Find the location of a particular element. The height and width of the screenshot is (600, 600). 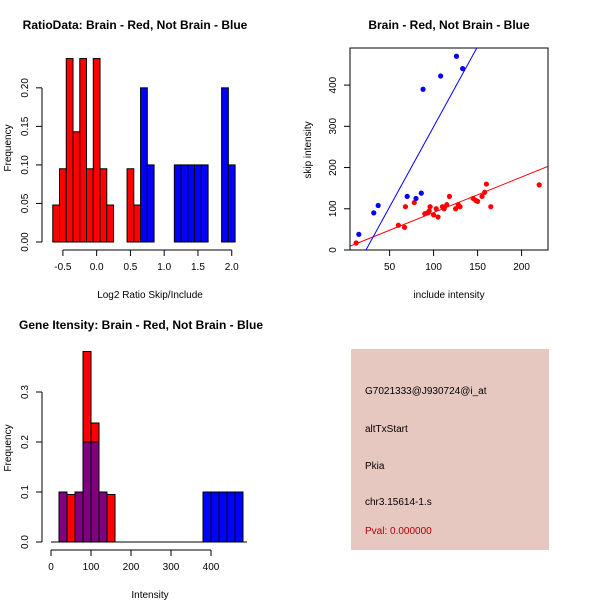

scatter-y-tick-label: 300 is located at coordinates (333, 126).